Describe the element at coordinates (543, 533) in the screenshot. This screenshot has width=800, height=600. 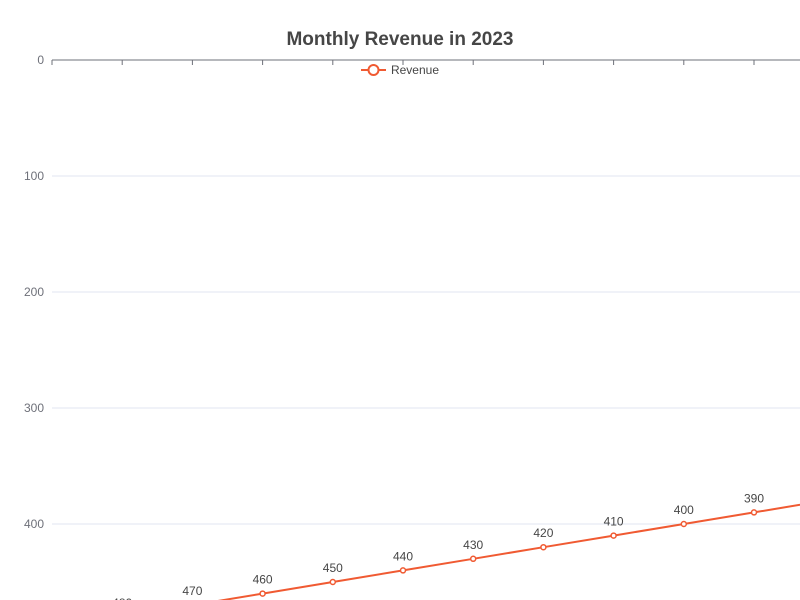
I see `data-label: 420` at that location.